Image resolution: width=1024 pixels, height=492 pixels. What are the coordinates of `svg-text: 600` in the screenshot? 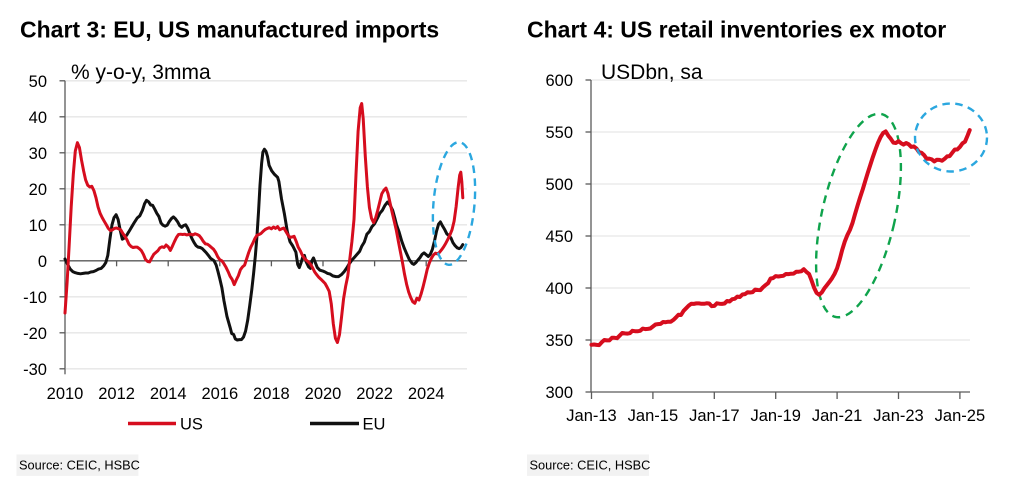 It's located at (559, 81).